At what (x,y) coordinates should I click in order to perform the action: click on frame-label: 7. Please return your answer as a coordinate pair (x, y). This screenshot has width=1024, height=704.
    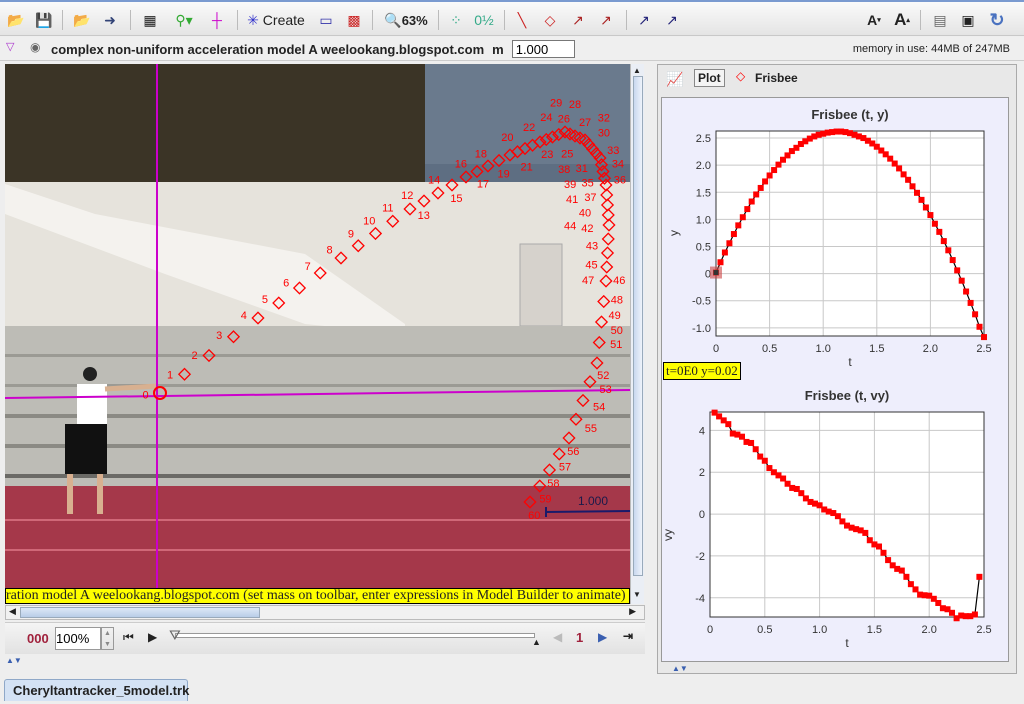
    Looking at the image, I should click on (308, 267).